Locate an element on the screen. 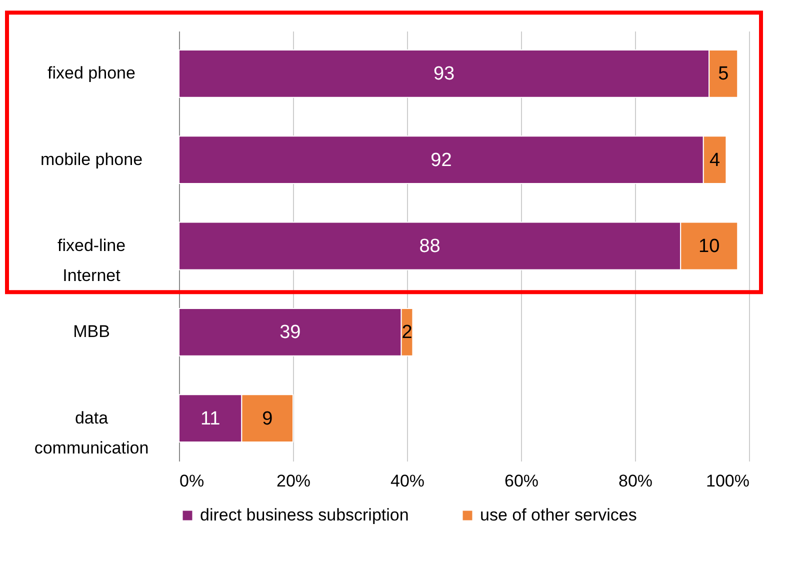  legend-label: direct business subscription is located at coordinates (304, 515).